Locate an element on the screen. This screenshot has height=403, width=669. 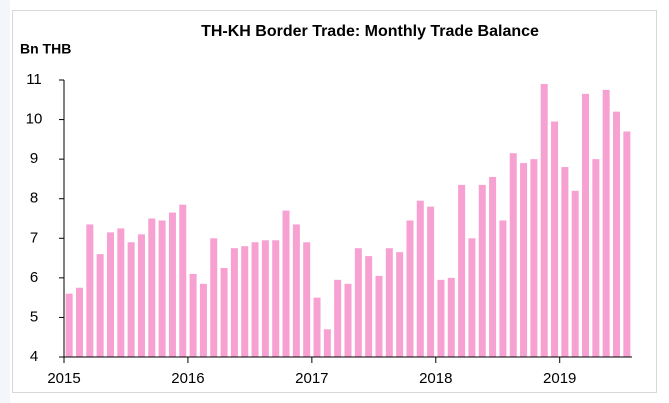
y-tick-label: 10 is located at coordinates (34, 119).